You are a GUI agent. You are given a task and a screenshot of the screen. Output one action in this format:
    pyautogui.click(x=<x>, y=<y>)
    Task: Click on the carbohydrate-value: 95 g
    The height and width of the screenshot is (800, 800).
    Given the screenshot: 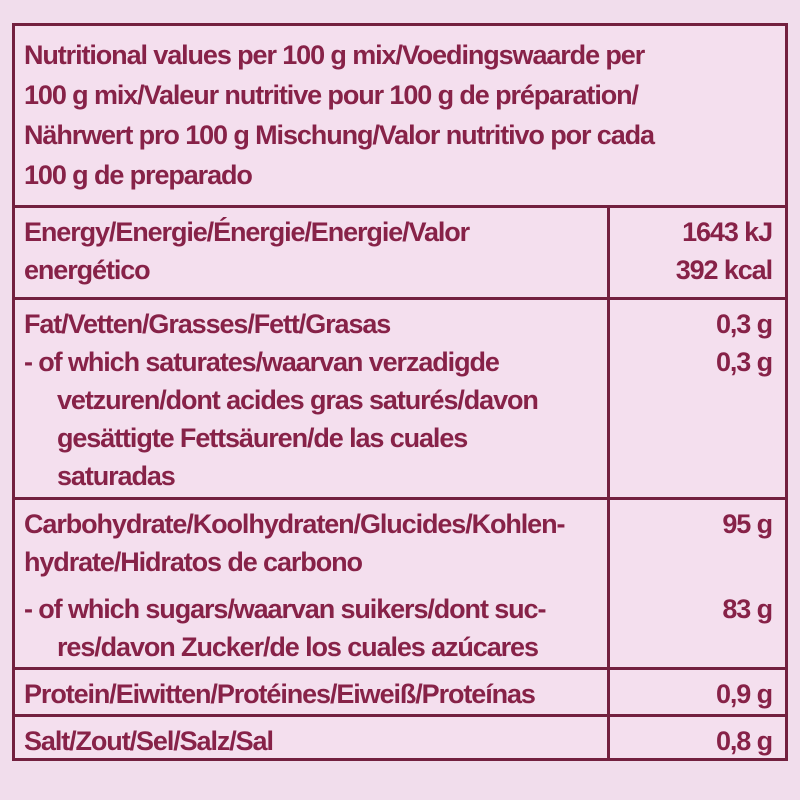 What is the action you would take?
    pyautogui.click(x=747, y=524)
    